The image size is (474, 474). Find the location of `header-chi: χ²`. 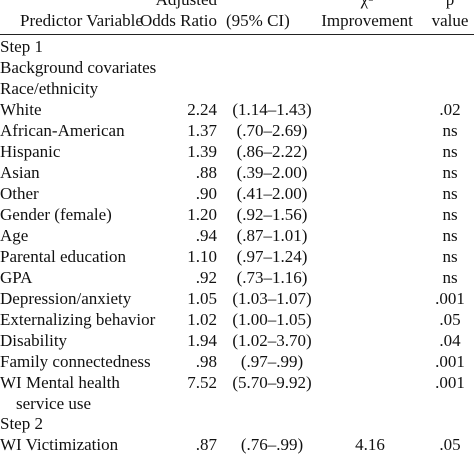

header-chi: χ² is located at coordinates (367, 5).